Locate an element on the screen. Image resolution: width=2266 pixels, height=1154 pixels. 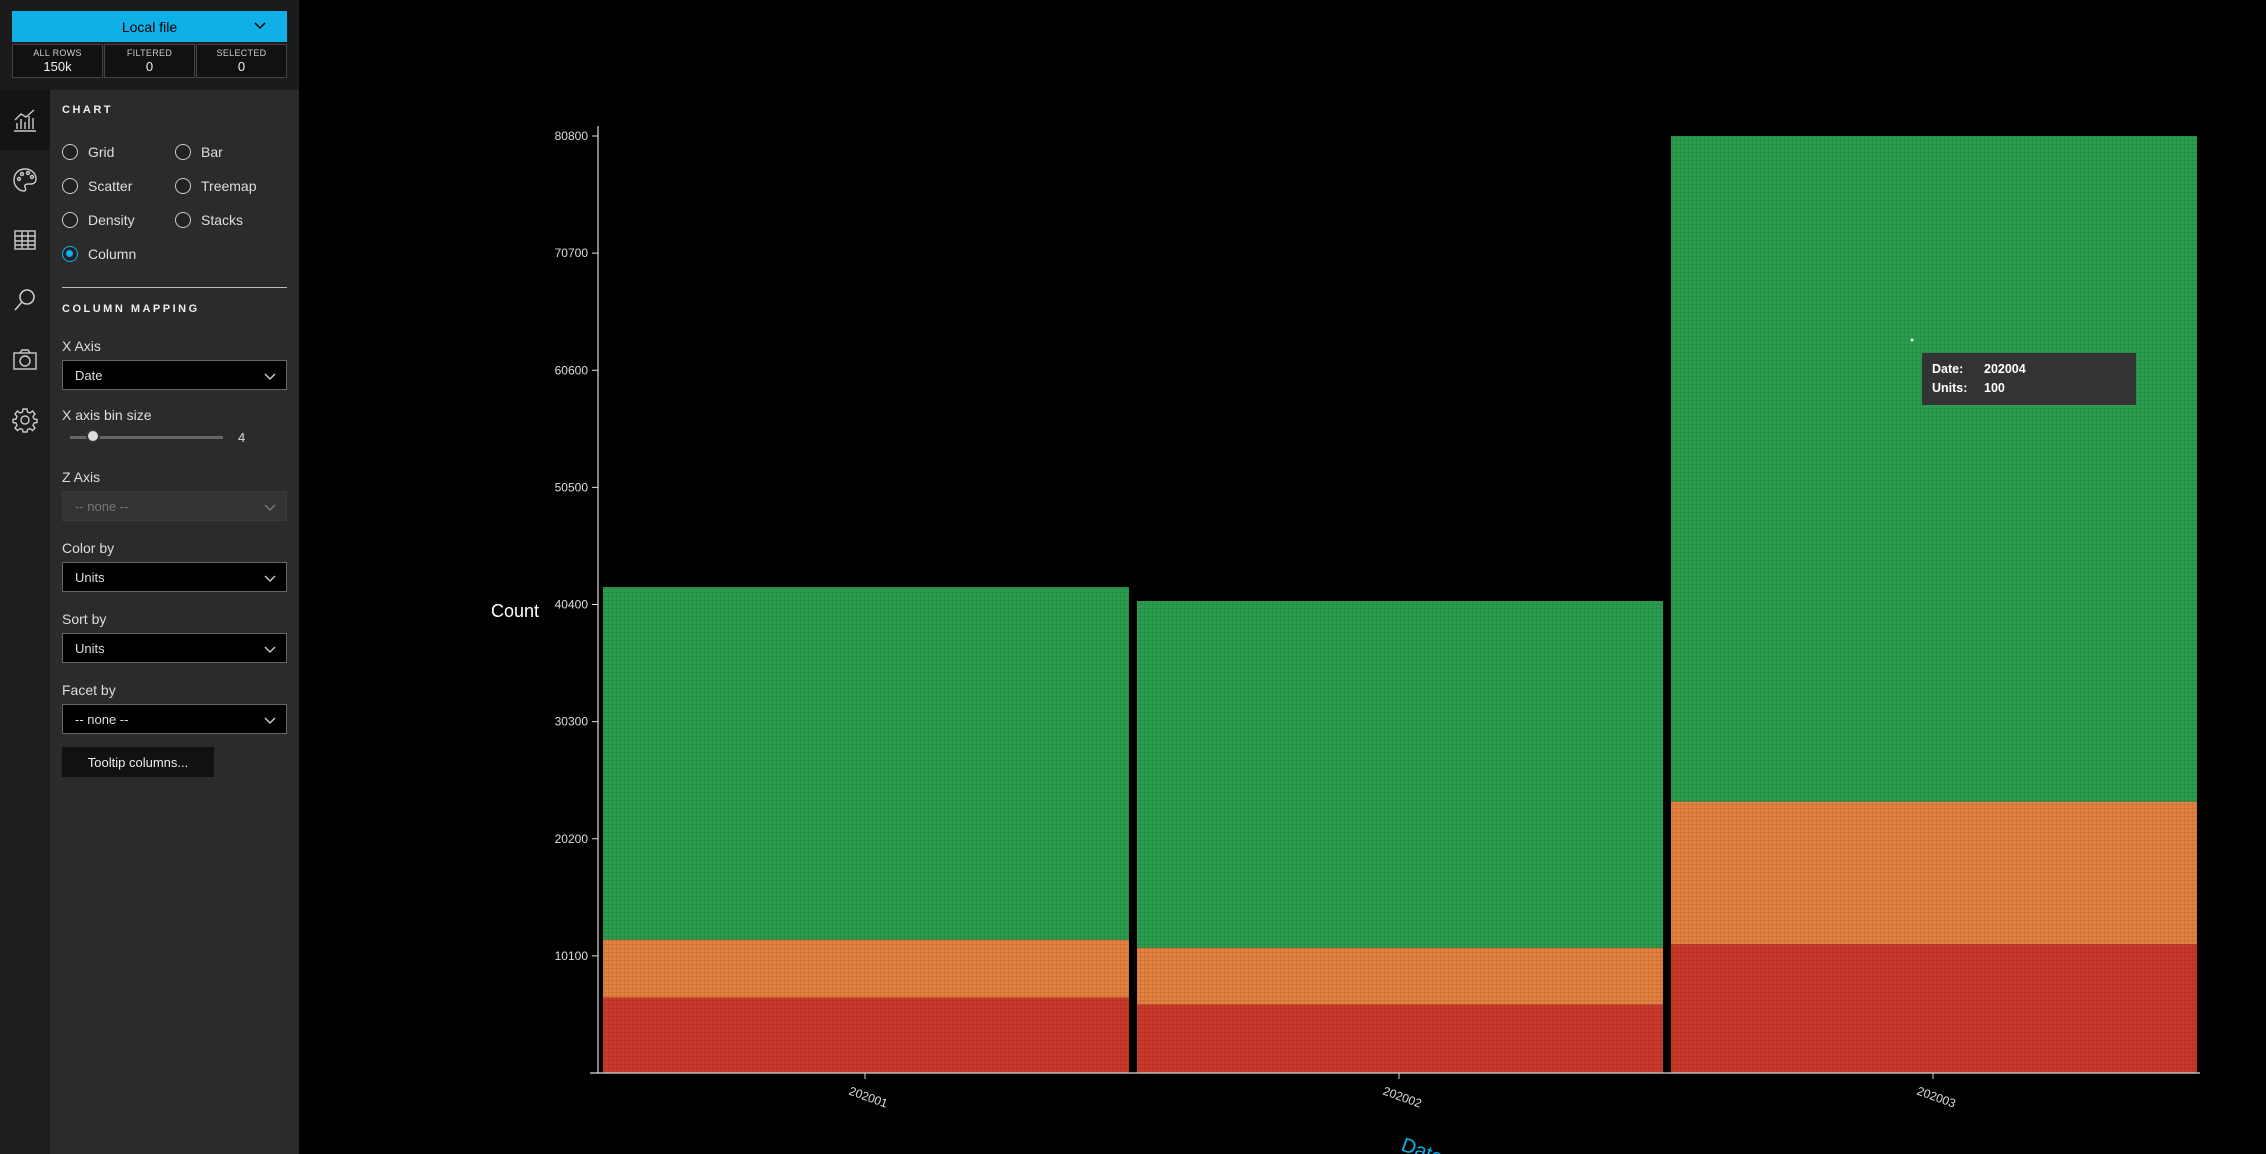
table-icon is located at coordinates (25, 240).